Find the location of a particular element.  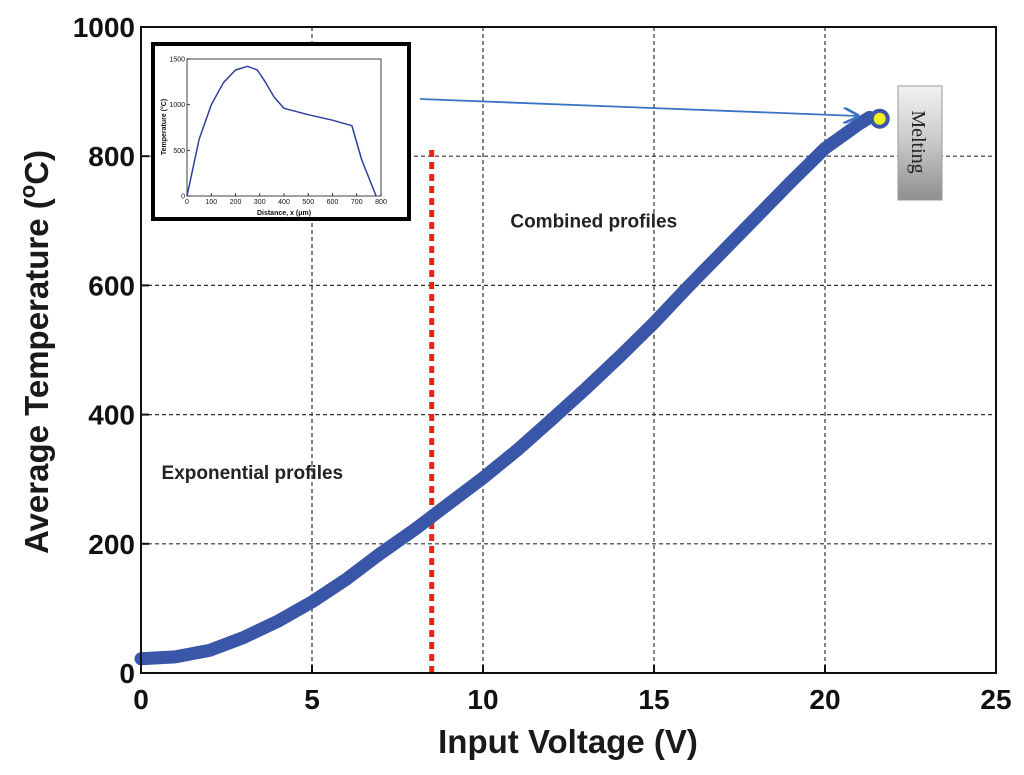

inset-y-tick-label: 1500 is located at coordinates (177, 60).